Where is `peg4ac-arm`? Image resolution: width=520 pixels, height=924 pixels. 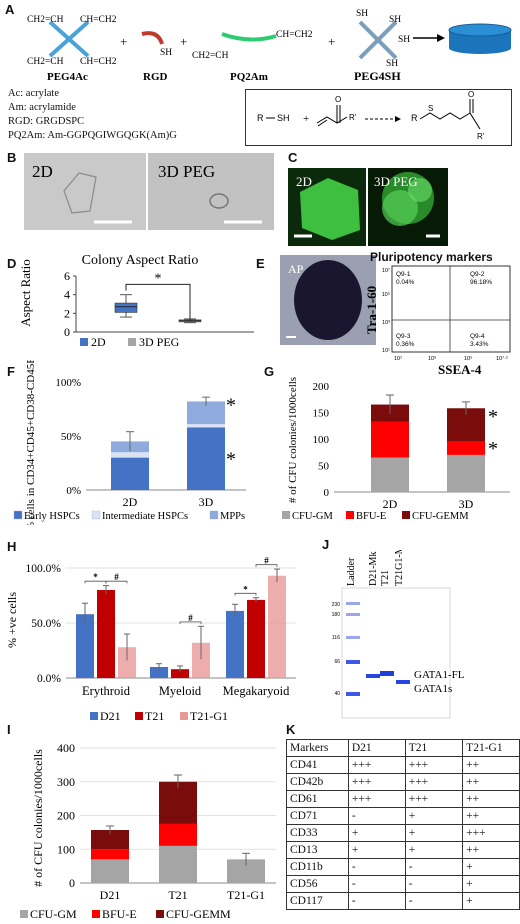 peg4ac-arm is located at coordinates (69, 39).